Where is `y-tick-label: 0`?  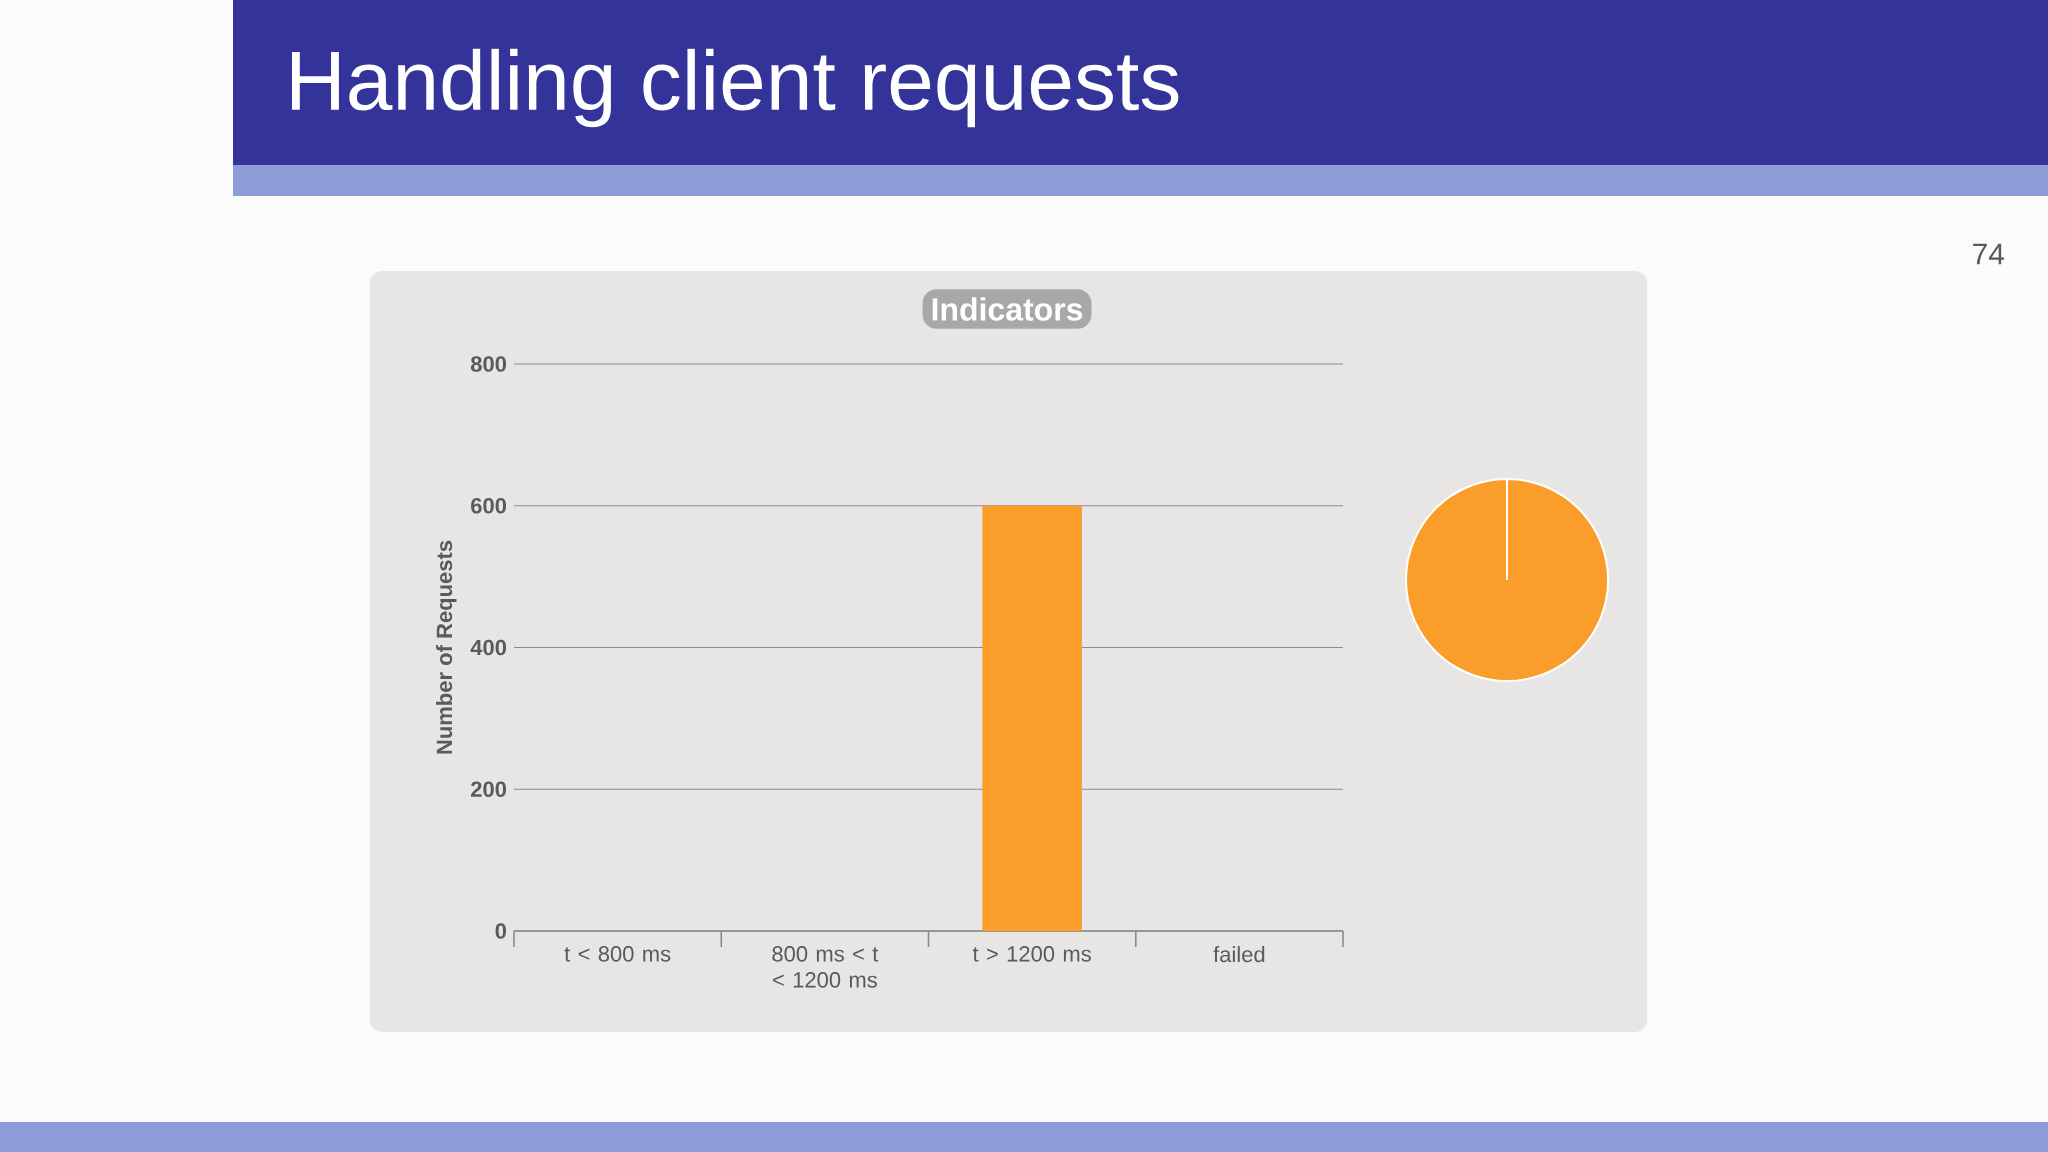
y-tick-label: 0 is located at coordinates (501, 931).